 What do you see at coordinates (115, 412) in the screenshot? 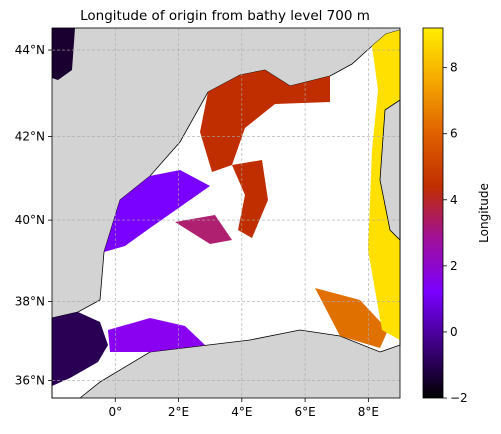
I see `x-tick-label: 0°` at bounding box center [115, 412].